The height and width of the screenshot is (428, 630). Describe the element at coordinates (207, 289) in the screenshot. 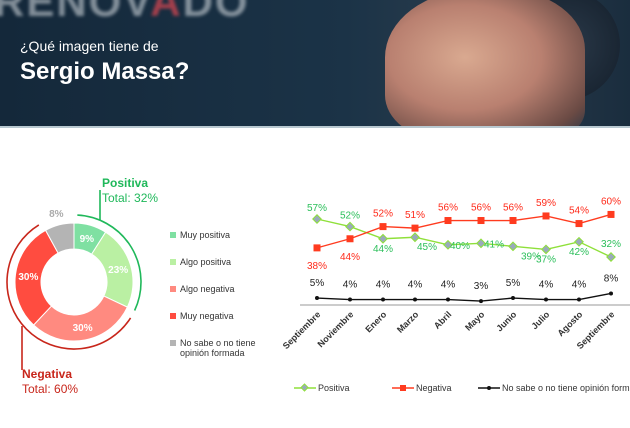

I see `legend-label: Algo negativa` at that location.